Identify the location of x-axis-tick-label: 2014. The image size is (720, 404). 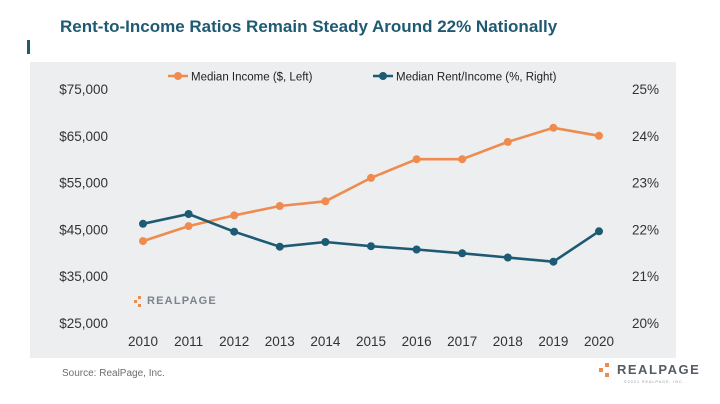
(325, 341).